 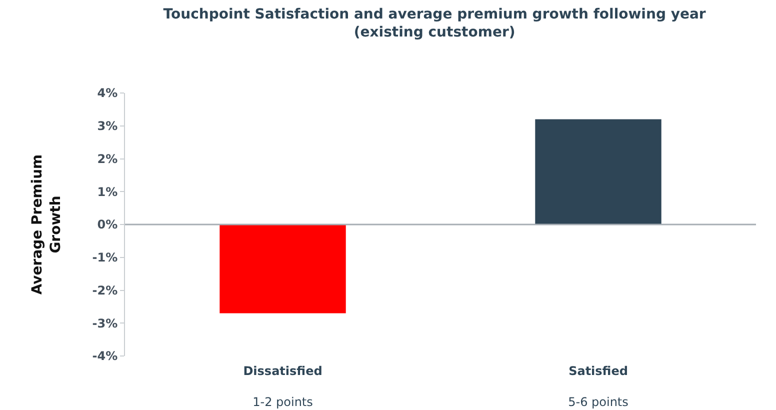 I want to click on y-tick-label: 4%, so click(x=107, y=93).